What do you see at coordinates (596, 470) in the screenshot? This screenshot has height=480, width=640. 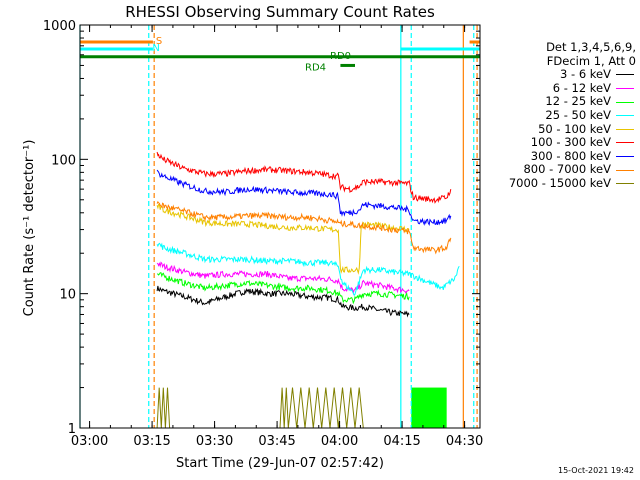 I see `generated-timestamp: 15-Oct-2021 19:42` at bounding box center [596, 470].